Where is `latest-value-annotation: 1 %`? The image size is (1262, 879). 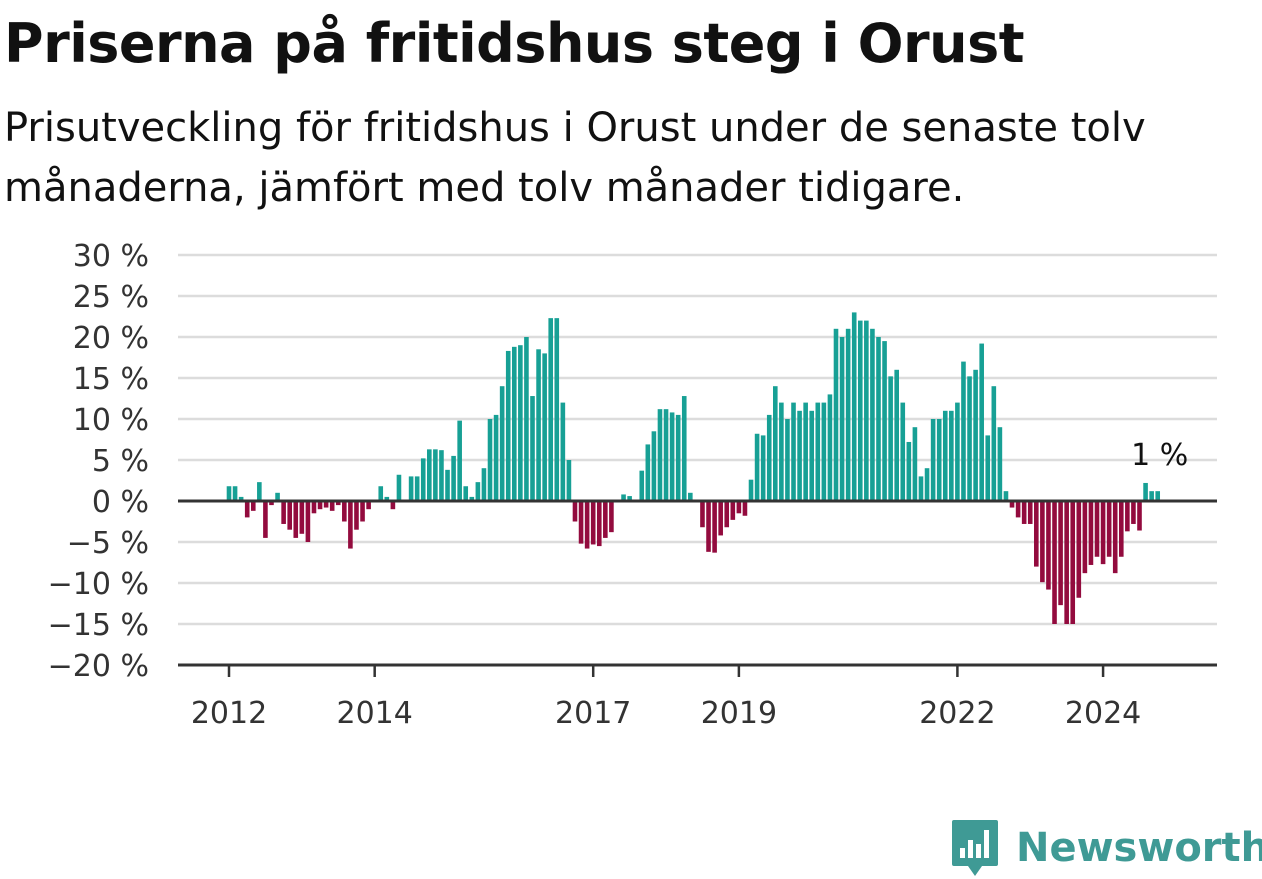 latest-value-annotation: 1 % is located at coordinates (1159, 455).